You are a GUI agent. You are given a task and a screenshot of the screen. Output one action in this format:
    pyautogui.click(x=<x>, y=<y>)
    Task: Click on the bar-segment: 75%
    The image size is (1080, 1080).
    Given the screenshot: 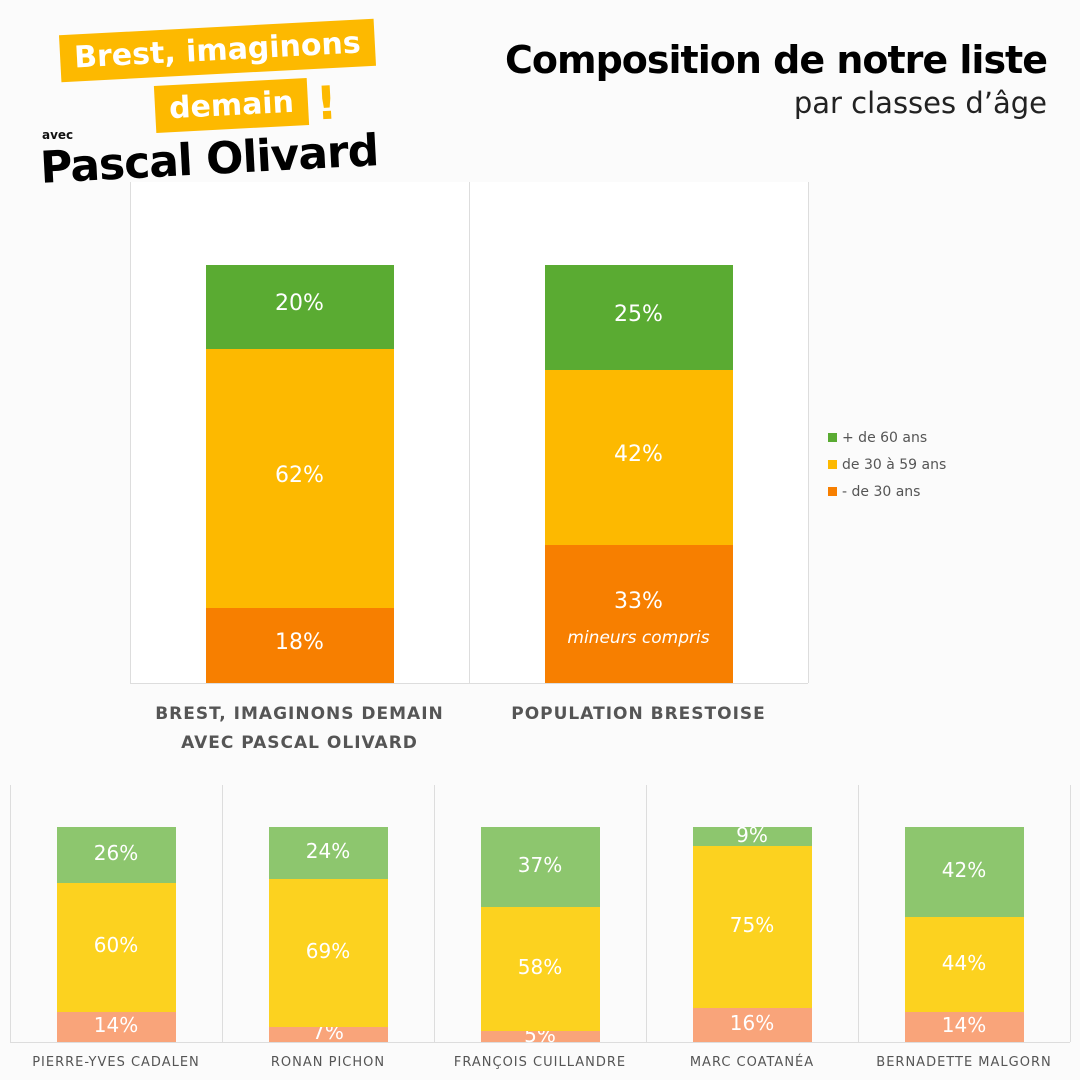 What is the action you would take?
    pyautogui.click(x=752, y=927)
    